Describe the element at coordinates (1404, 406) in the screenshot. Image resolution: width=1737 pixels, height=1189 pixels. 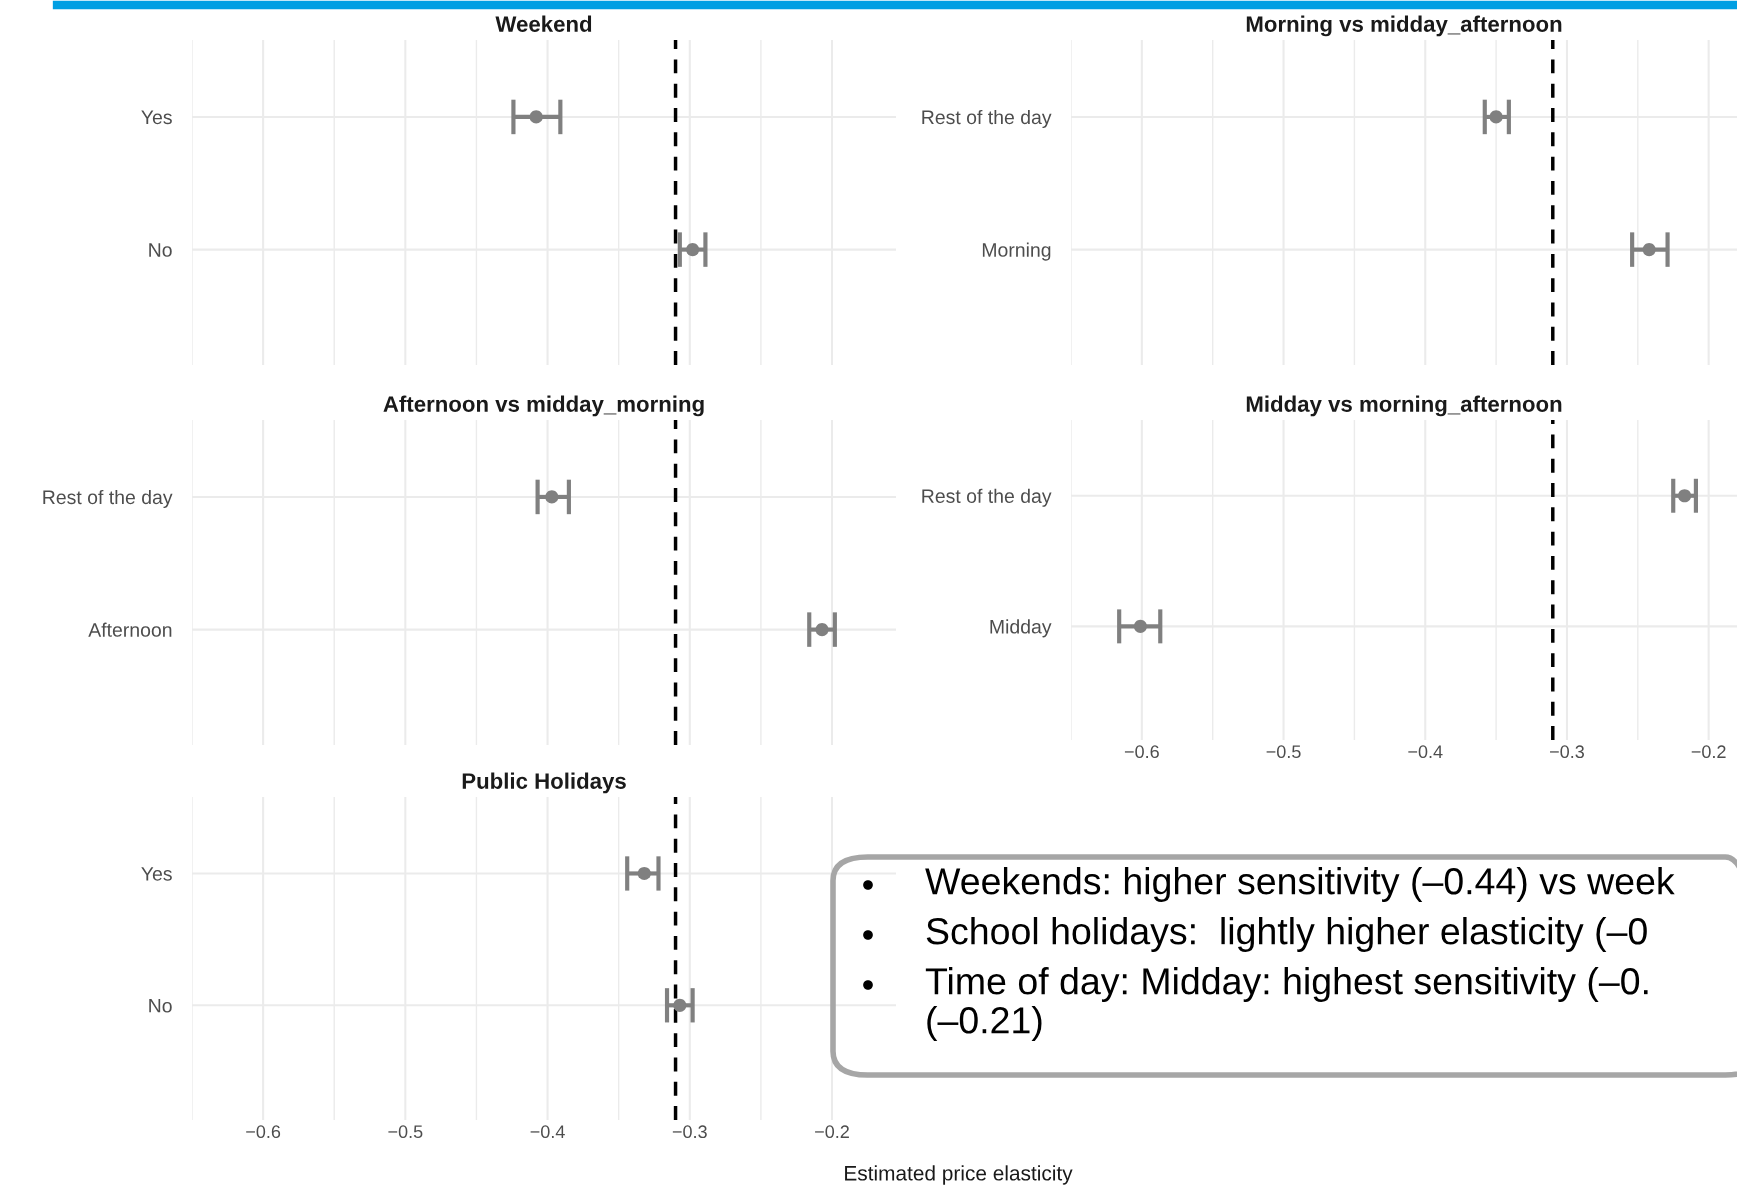
I see `chart-title: Midday vs morning_afternoon` at that location.